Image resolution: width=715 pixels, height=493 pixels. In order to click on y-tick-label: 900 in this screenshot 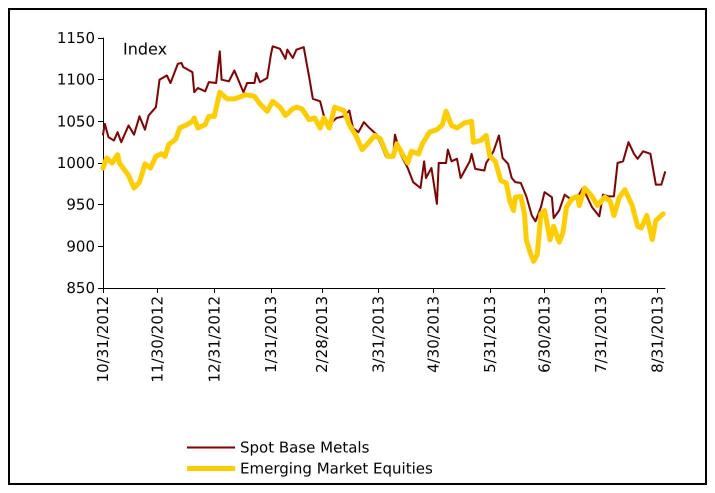, I will do `click(80, 246)`.